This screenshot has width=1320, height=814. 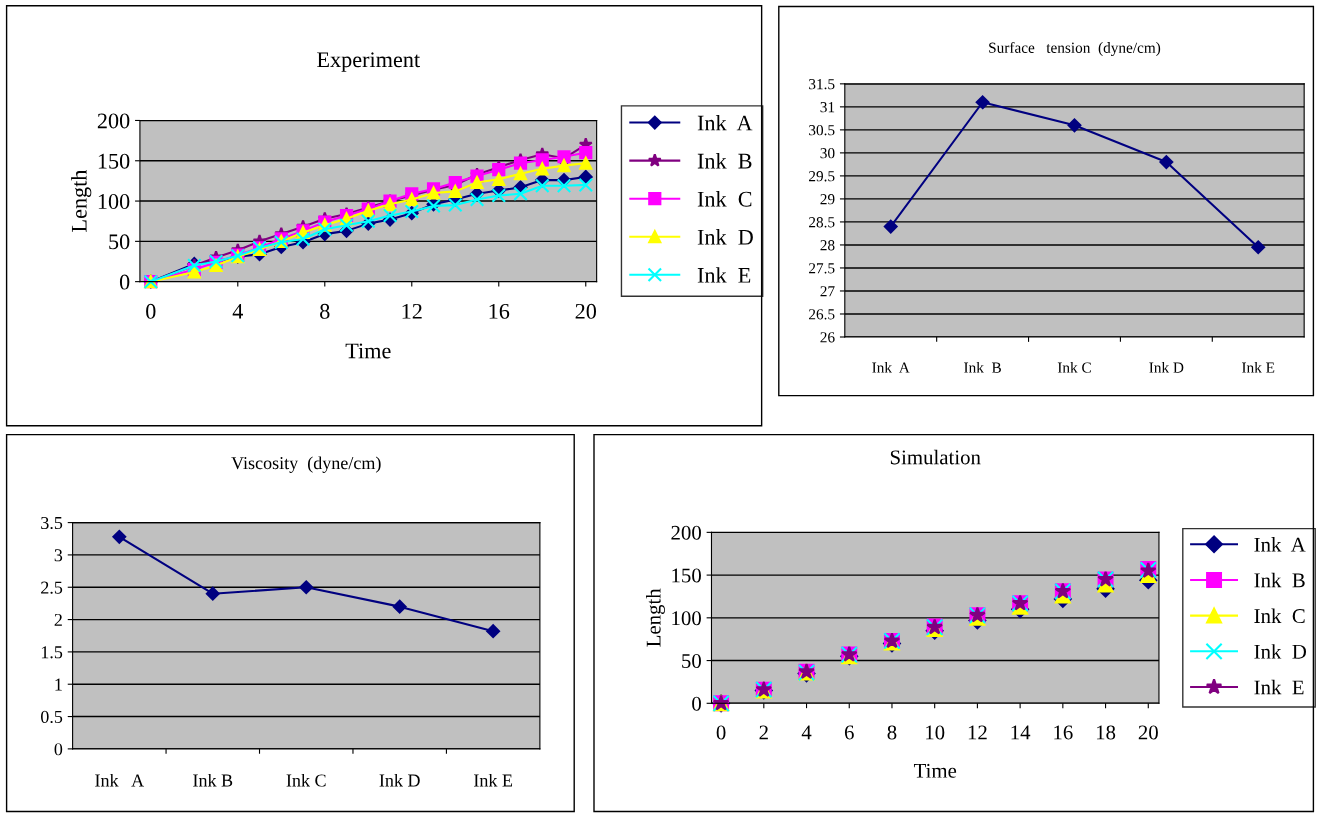 What do you see at coordinates (822, 176) in the screenshot?
I see `y-tick-label: 29.5` at bounding box center [822, 176].